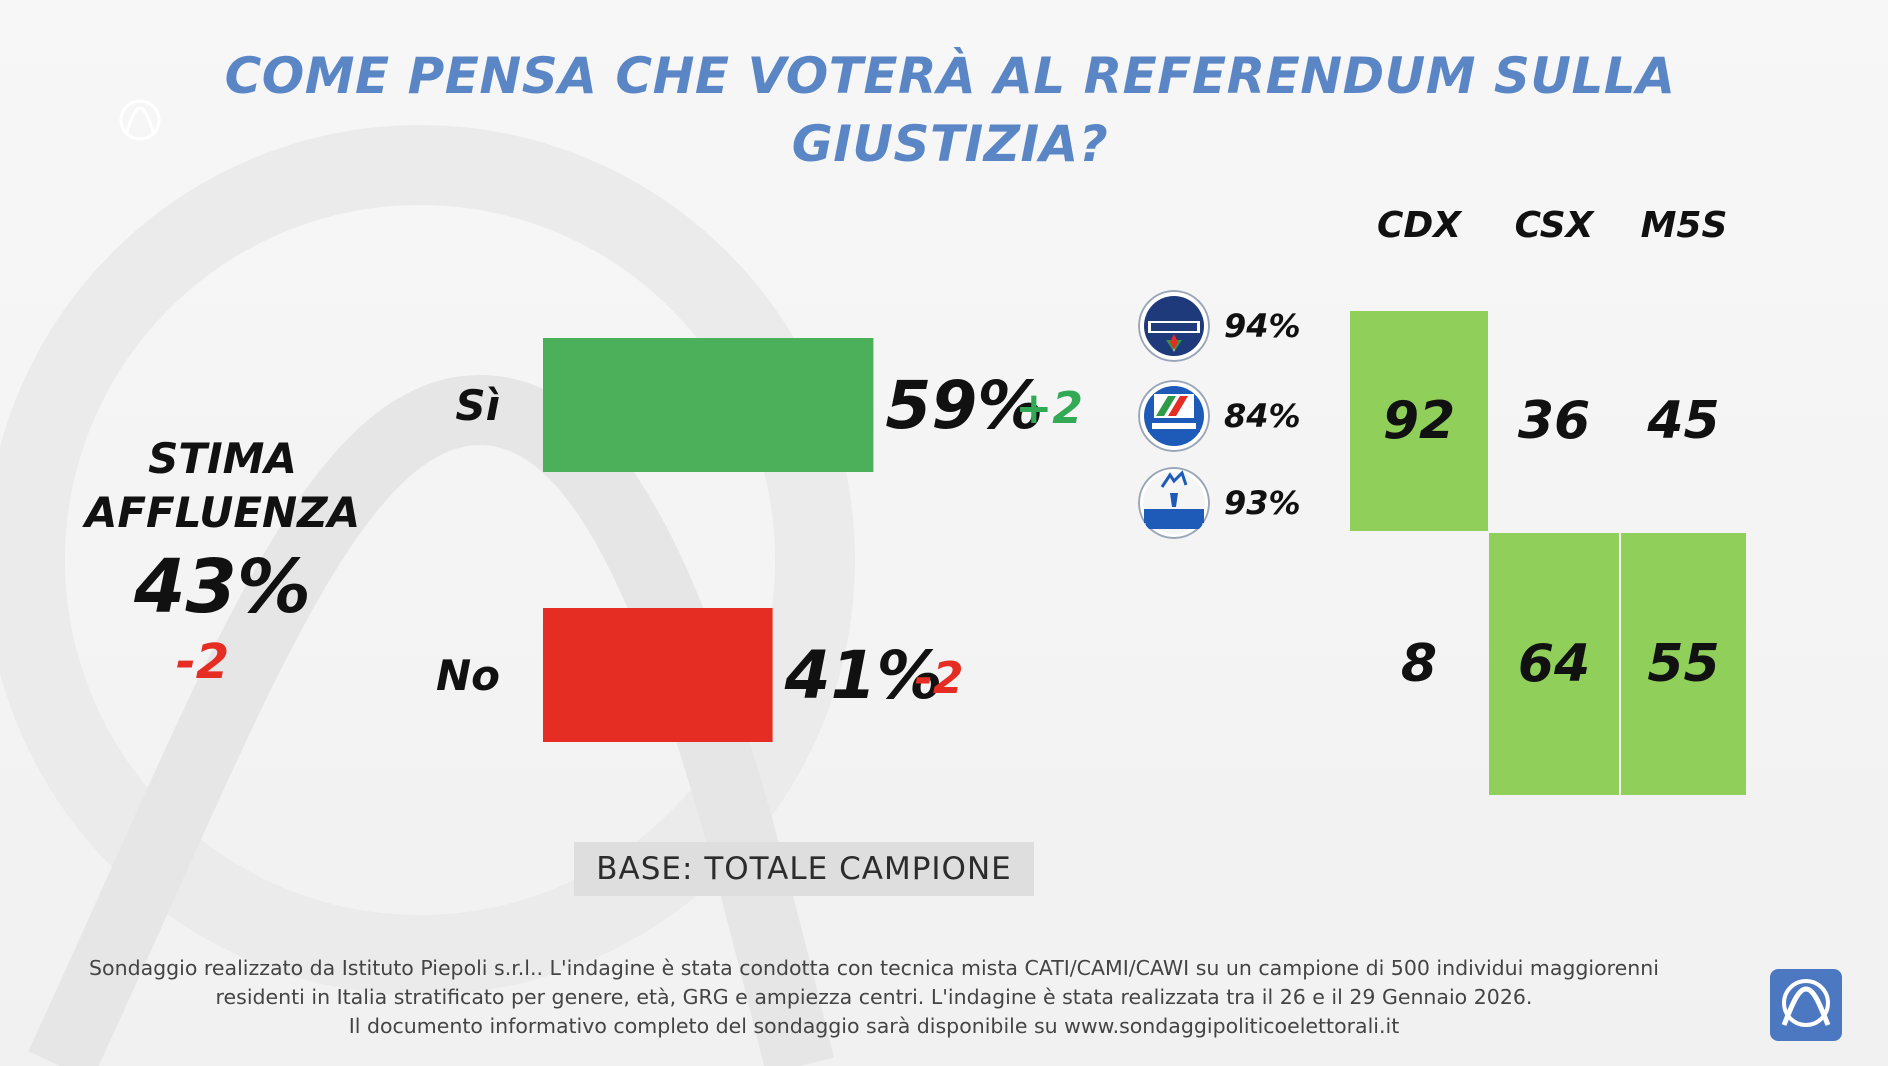 The height and width of the screenshot is (1066, 1888). I want to click on coalition-header-csx: CSX, so click(1554, 225).